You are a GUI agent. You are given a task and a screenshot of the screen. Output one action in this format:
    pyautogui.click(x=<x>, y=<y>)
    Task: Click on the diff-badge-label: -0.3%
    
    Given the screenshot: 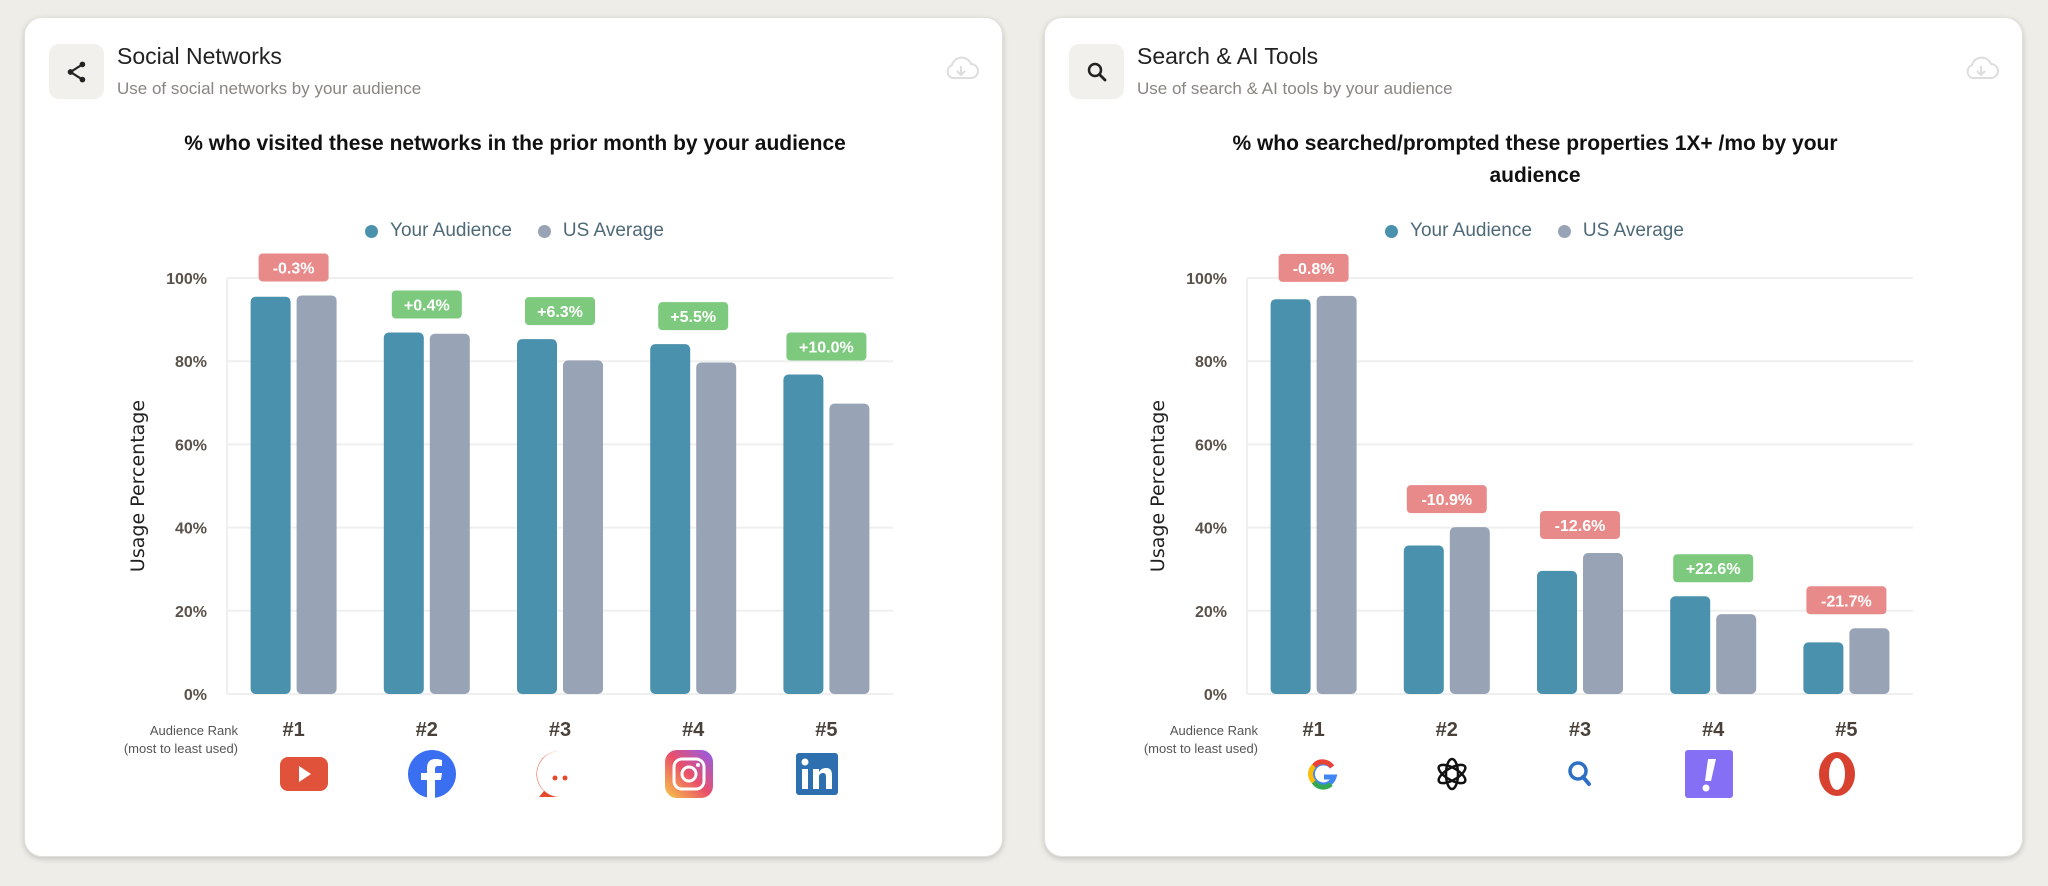 What is the action you would take?
    pyautogui.click(x=294, y=268)
    